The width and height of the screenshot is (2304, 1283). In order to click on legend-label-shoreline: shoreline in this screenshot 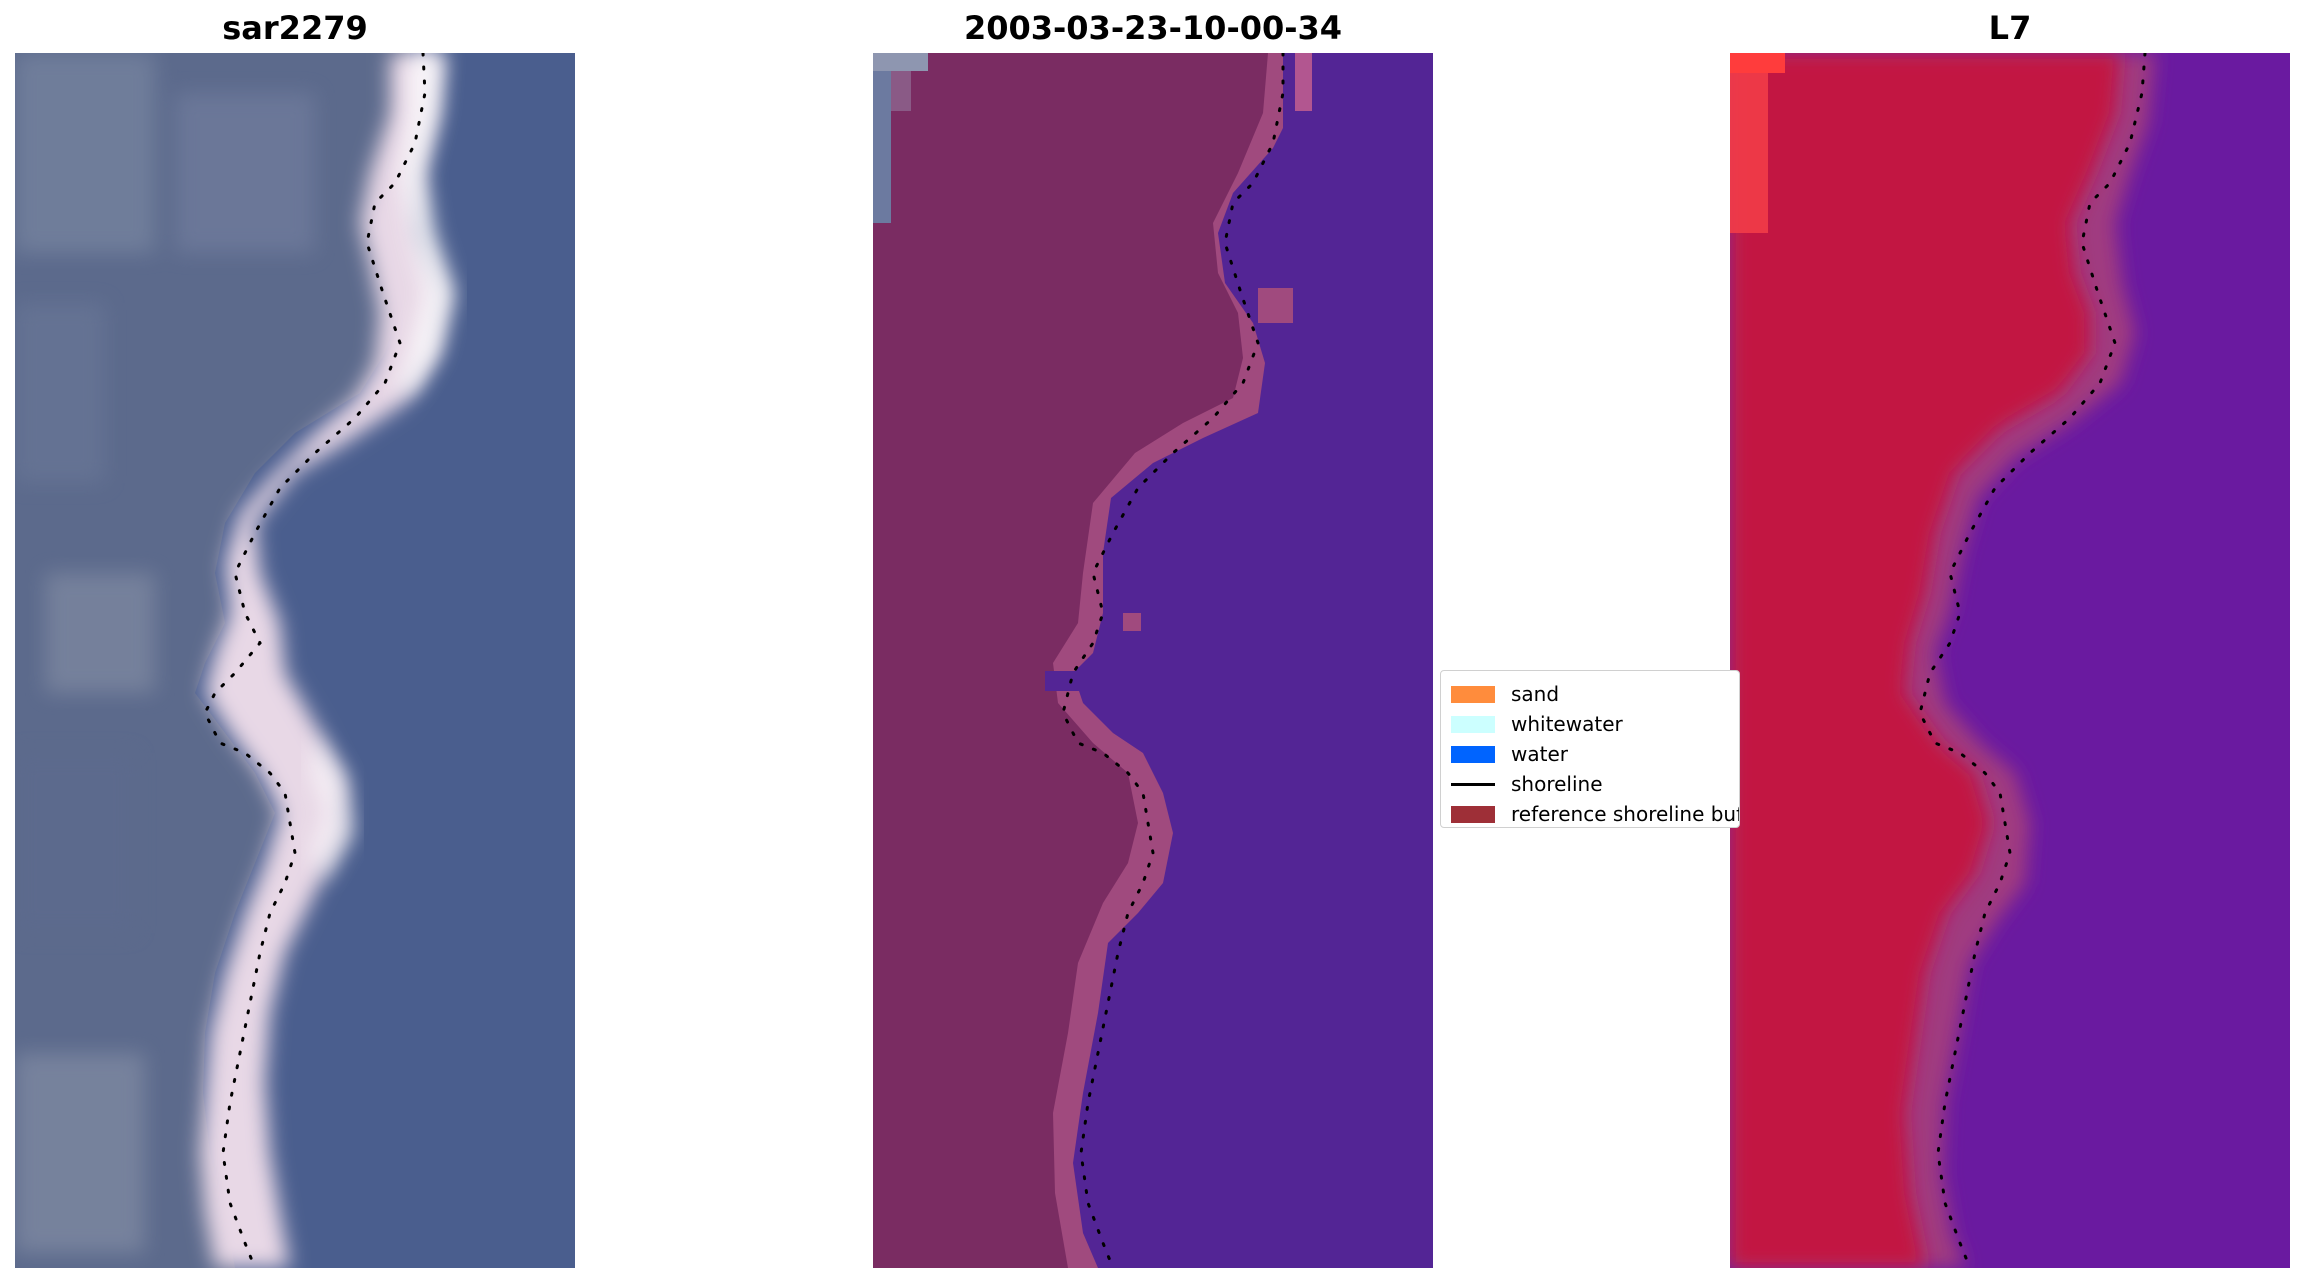, I will do `click(1557, 784)`.